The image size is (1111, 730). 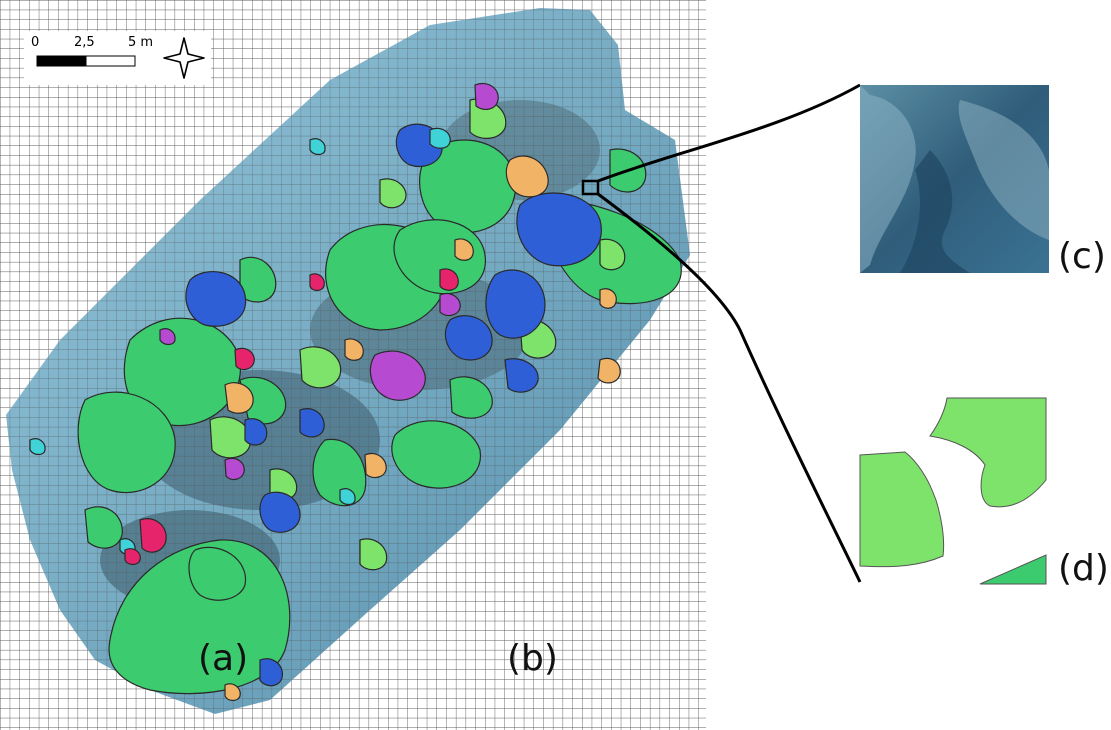 What do you see at coordinates (110, 61) in the screenshot?
I see `scale-bar-white-segment` at bounding box center [110, 61].